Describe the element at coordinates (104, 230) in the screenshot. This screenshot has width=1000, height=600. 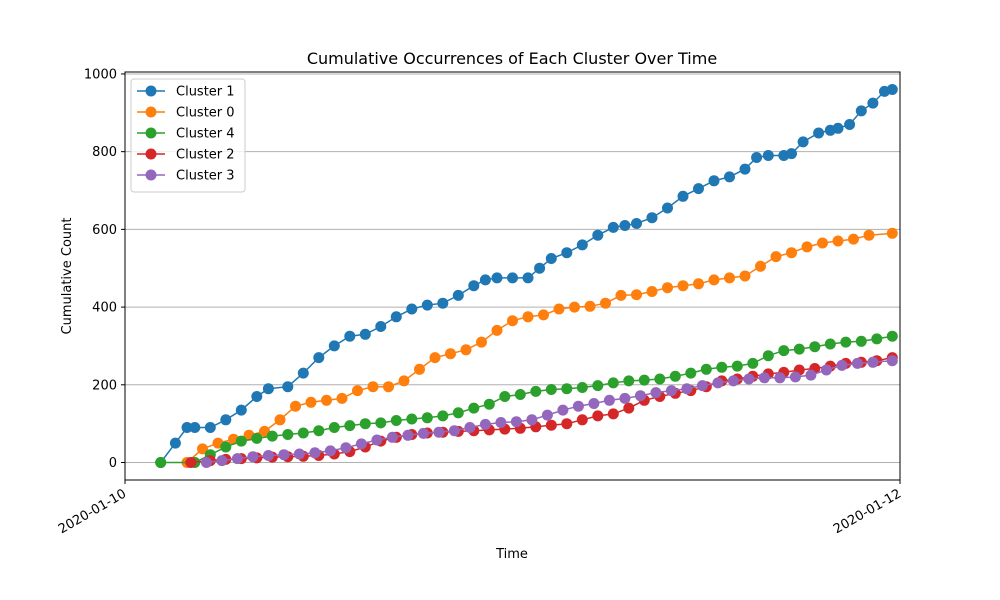
I see `y-tick-label-600: 600` at that location.